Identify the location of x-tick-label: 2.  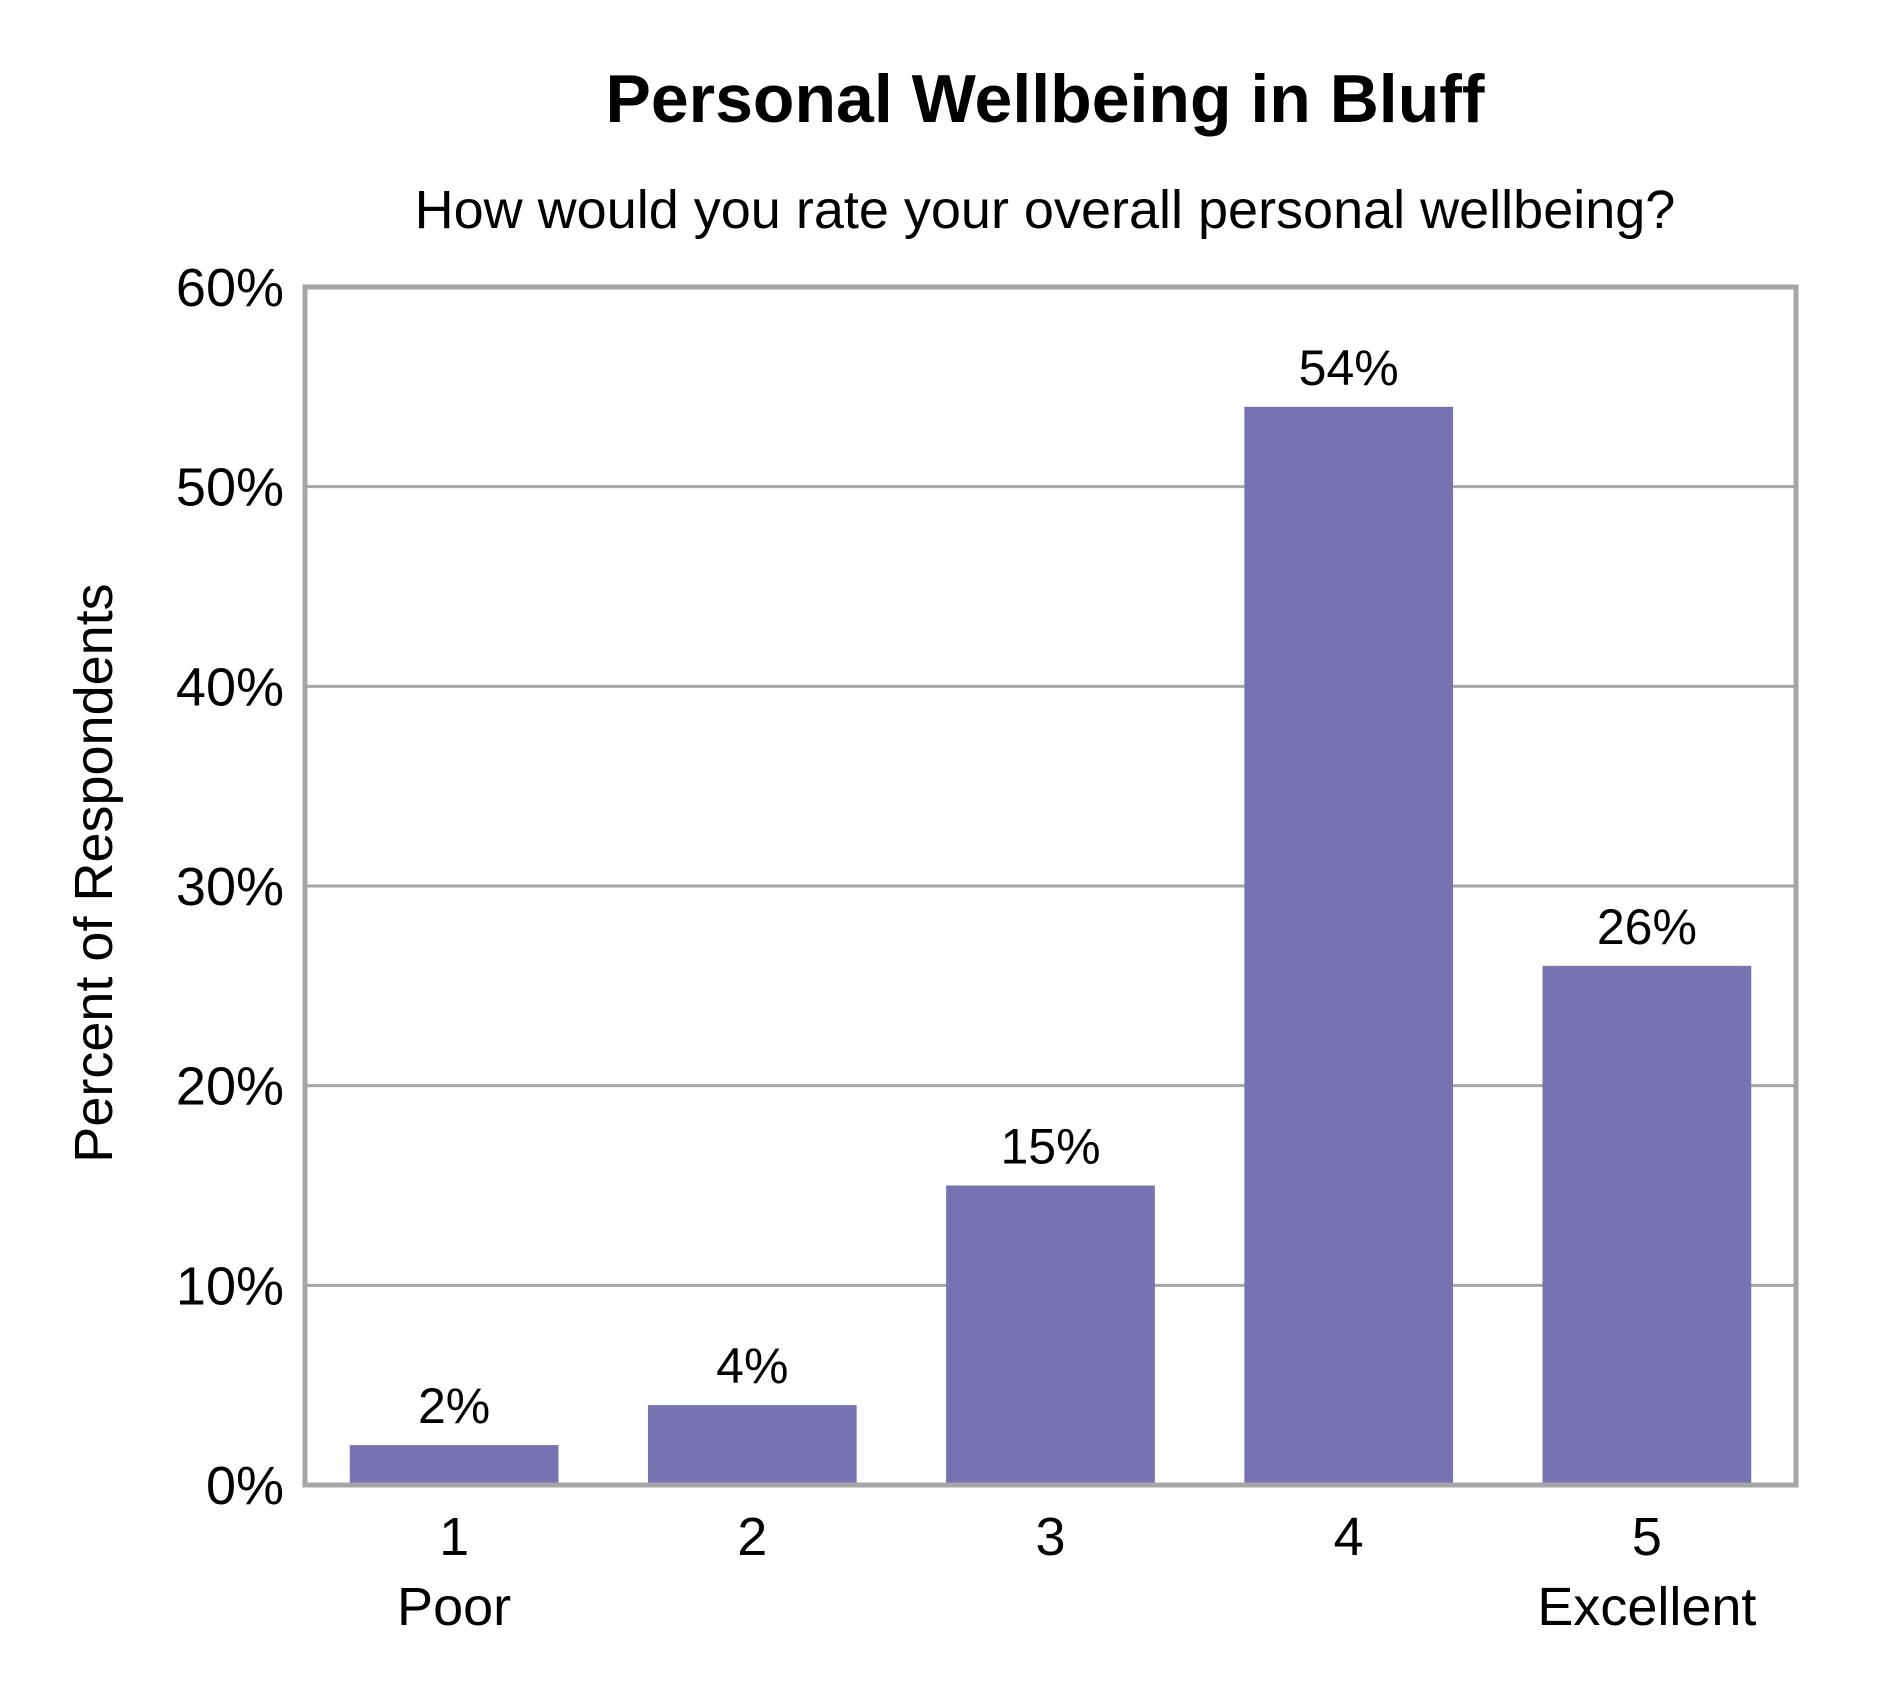
(752, 1537).